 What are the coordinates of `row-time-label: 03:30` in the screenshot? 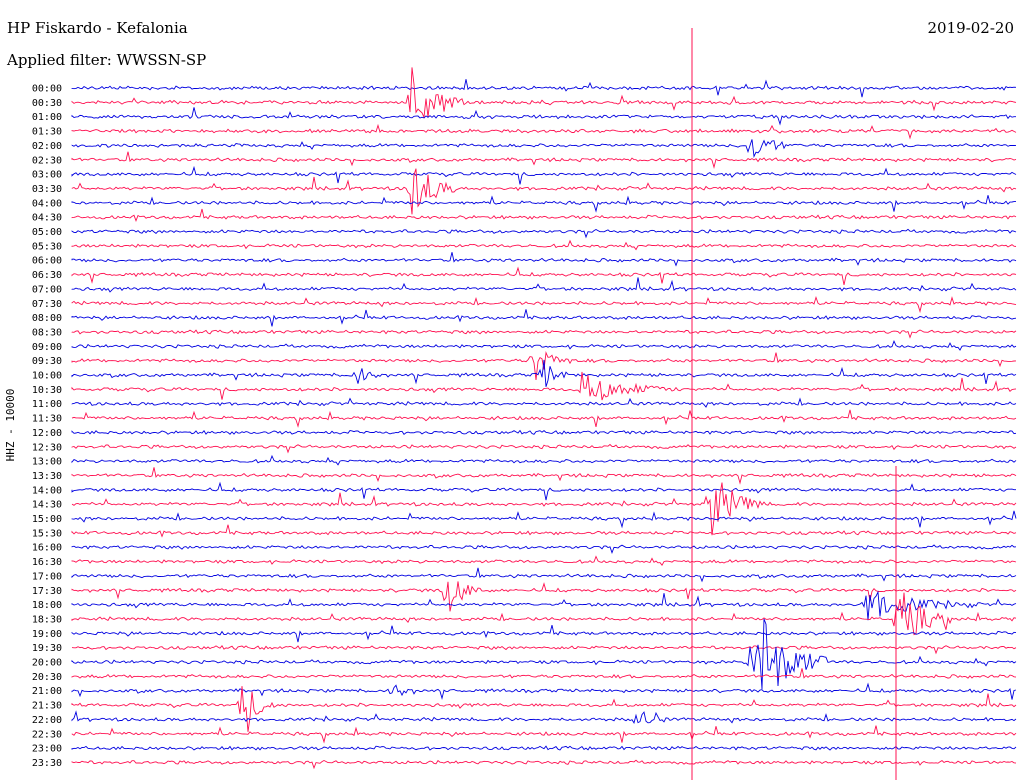 It's located at (47, 189).